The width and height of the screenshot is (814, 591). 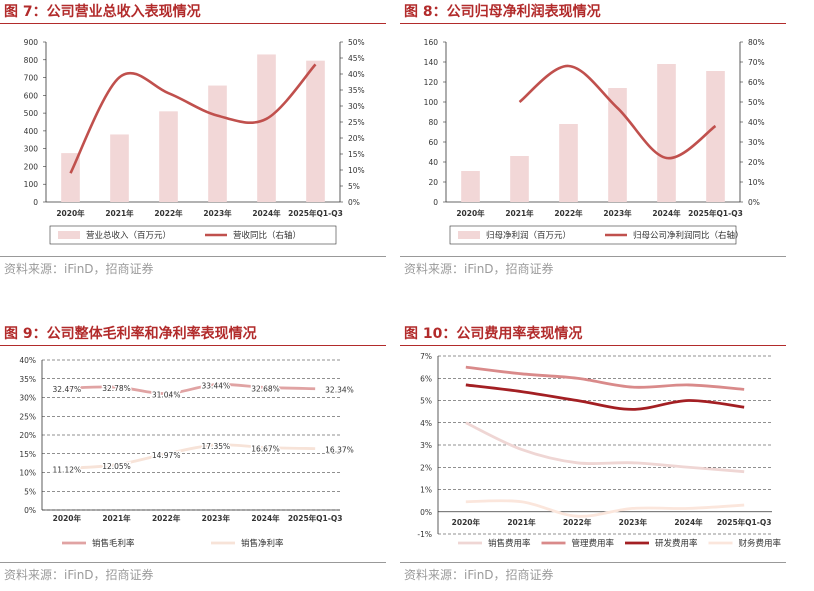 What do you see at coordinates (116, 466) in the screenshot?
I see `data-label: 12.05%` at bounding box center [116, 466].